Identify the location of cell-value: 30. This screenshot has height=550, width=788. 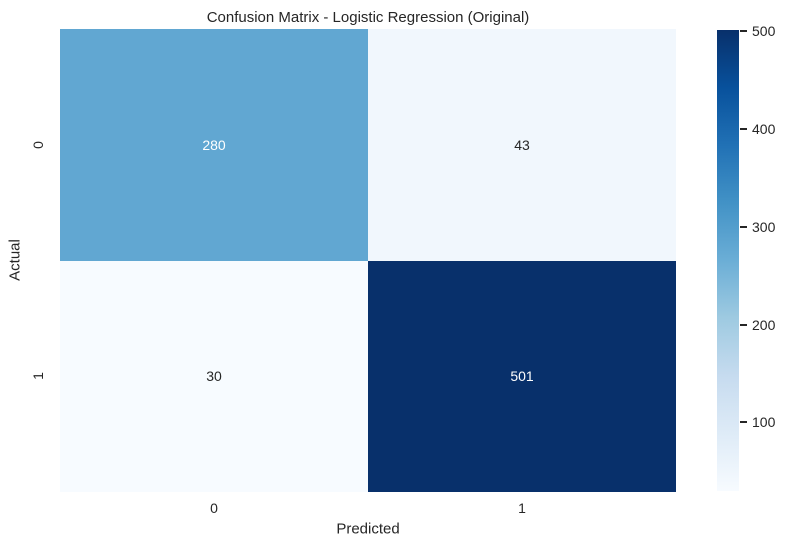
(214, 376).